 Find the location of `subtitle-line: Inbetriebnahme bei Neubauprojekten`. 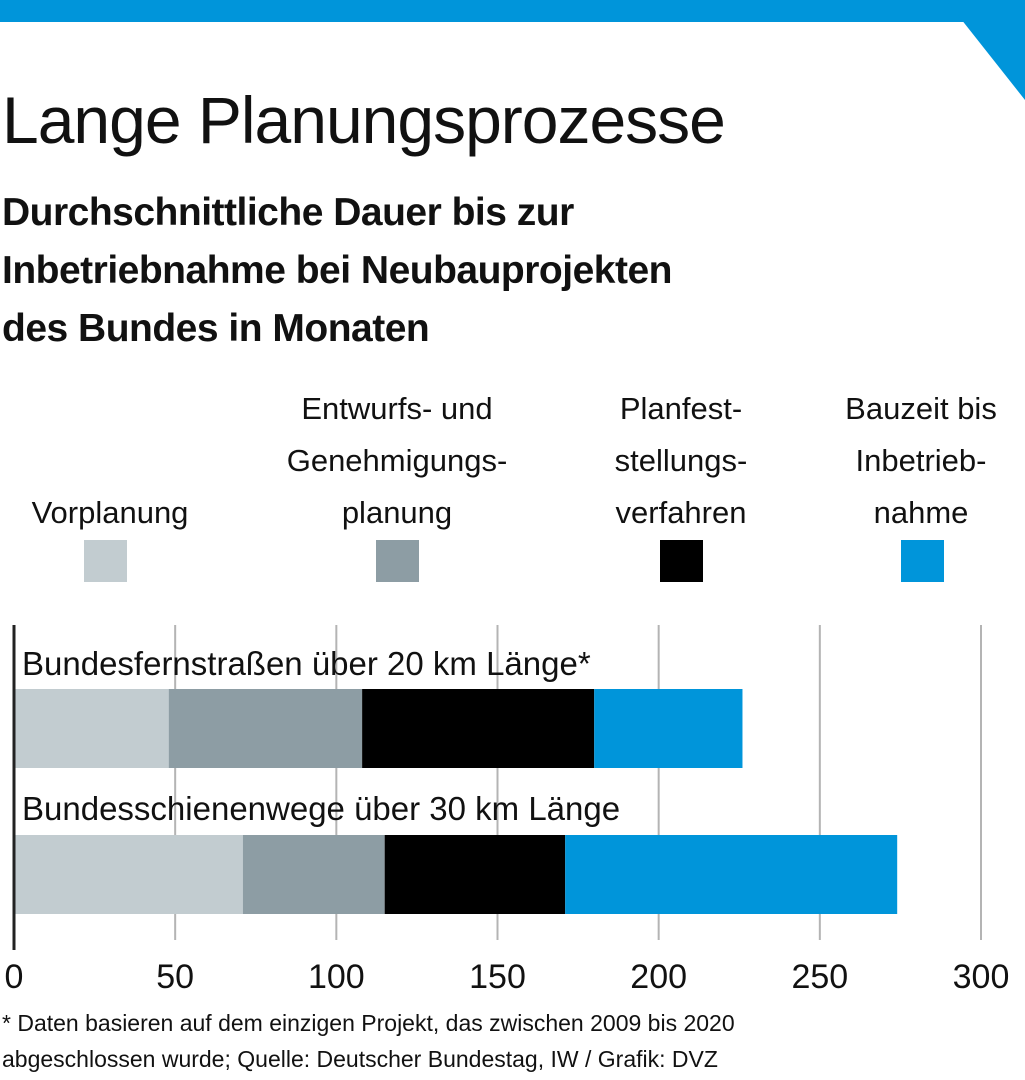

subtitle-line: Inbetriebnahme bei Neubauprojekten is located at coordinates (337, 270).